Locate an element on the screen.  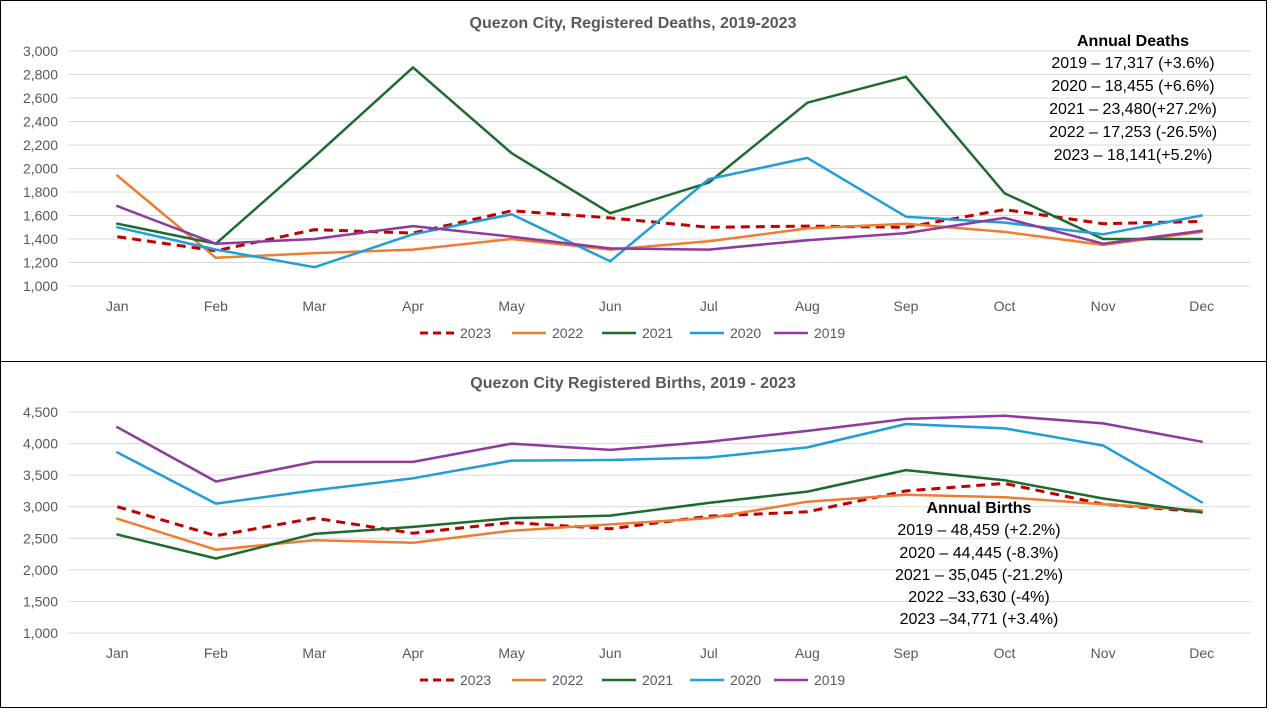
annual-births-heading: Annual Births is located at coordinates (979, 508).